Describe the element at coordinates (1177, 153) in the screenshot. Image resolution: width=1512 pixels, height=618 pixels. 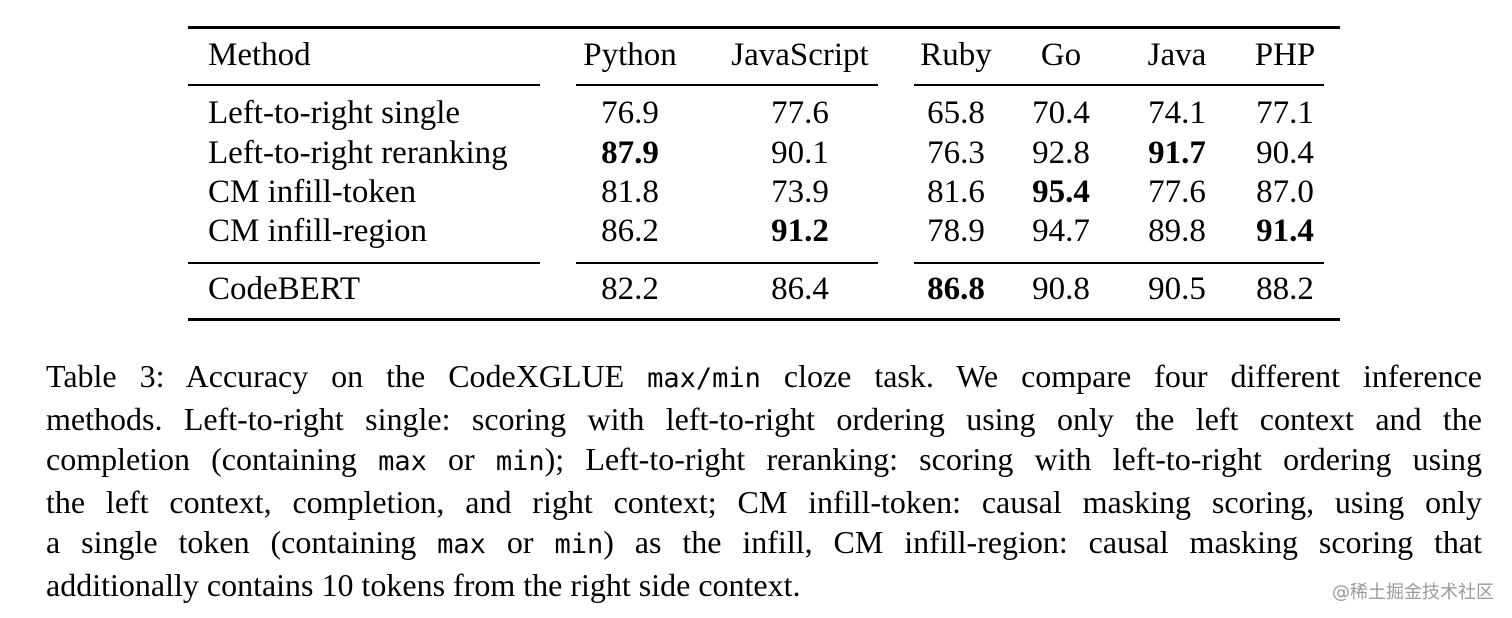
I see `table-cell: 91.7` at that location.